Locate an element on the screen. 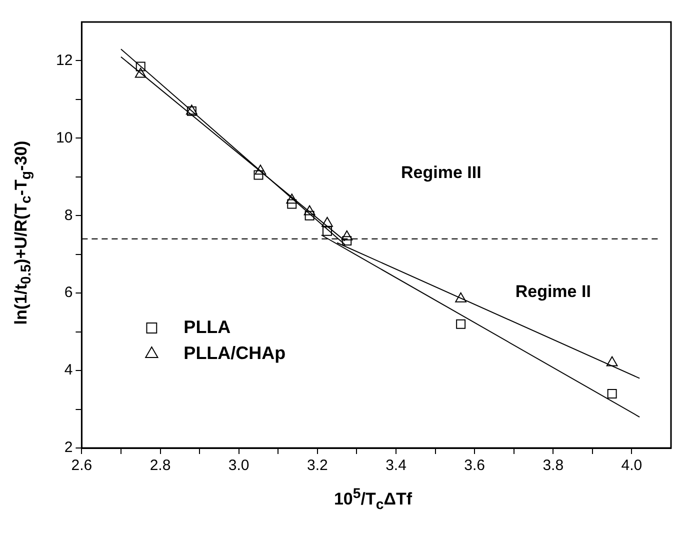  x-tick-label: 3.0 is located at coordinates (239, 465).